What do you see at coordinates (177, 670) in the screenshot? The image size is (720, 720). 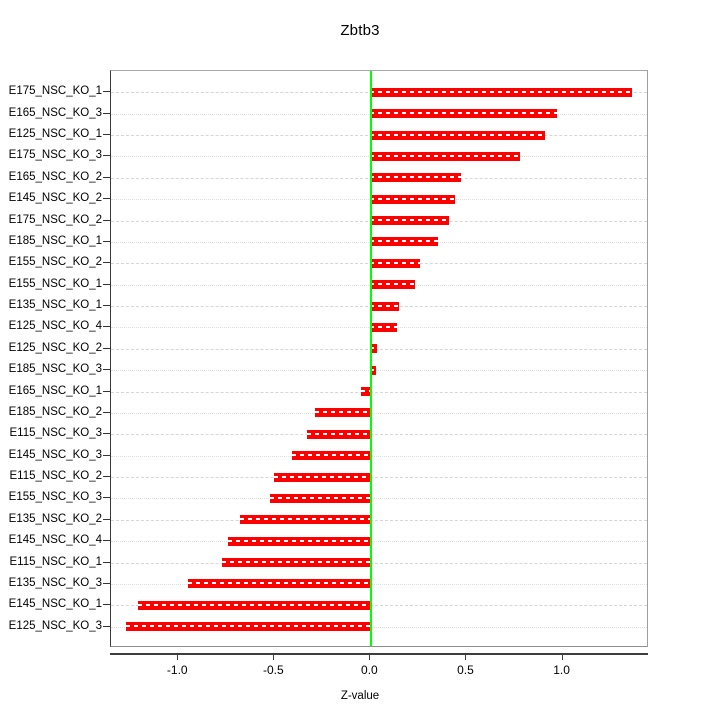 I see `x-axis-tick-label: -1.0` at bounding box center [177, 670].